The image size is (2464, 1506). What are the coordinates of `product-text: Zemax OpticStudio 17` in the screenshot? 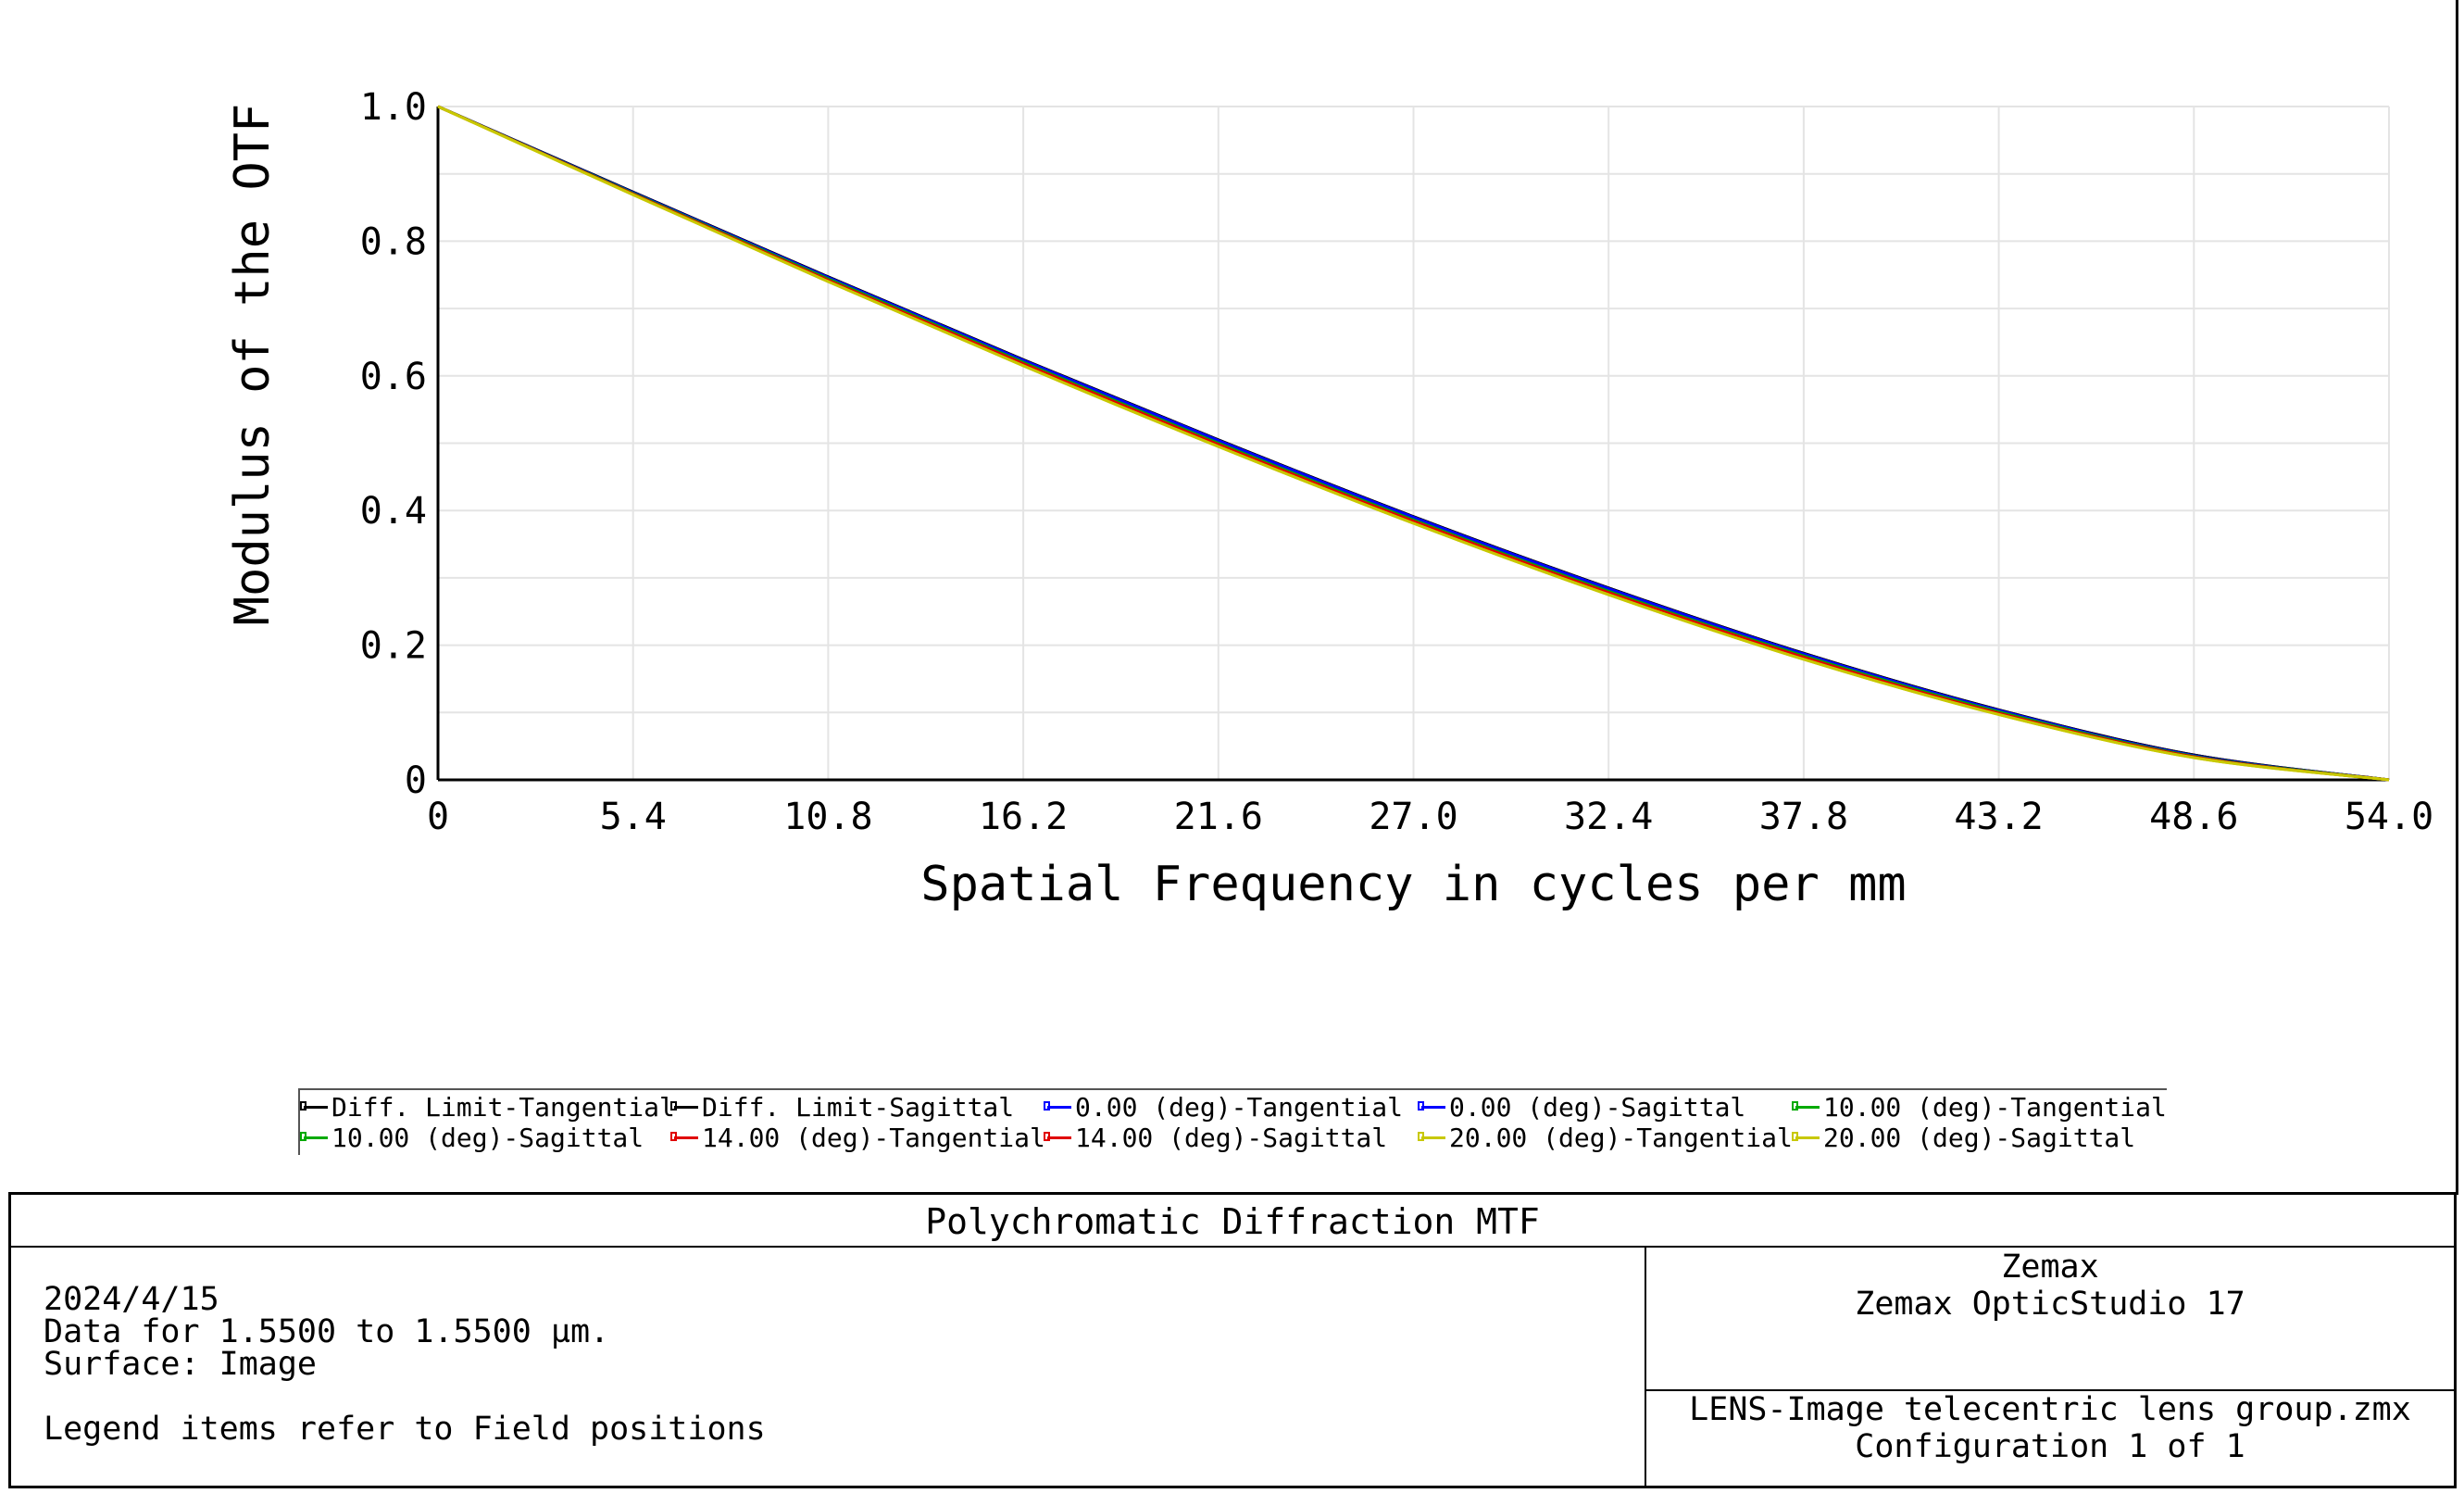 It's located at (2050, 1304).